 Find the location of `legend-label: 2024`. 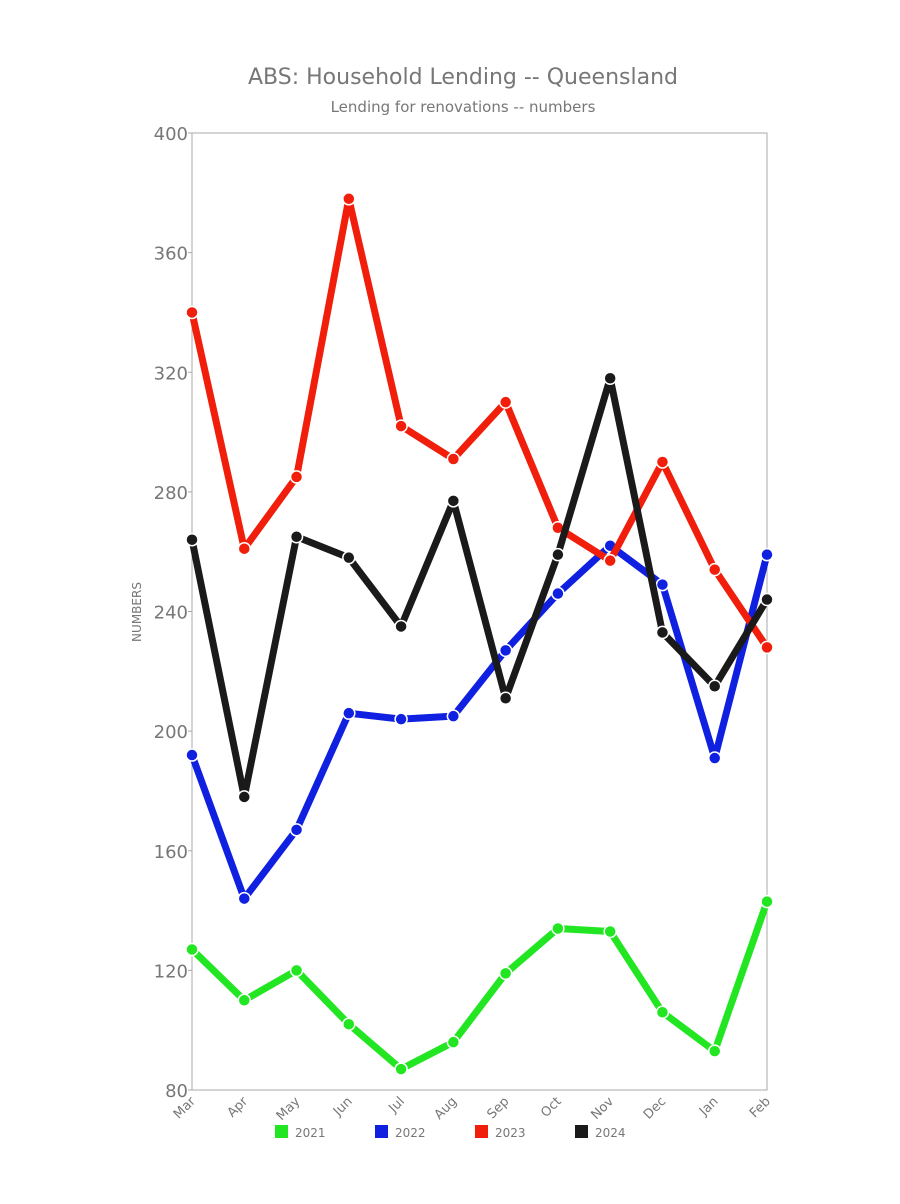

legend-label: 2024 is located at coordinates (610, 1133).